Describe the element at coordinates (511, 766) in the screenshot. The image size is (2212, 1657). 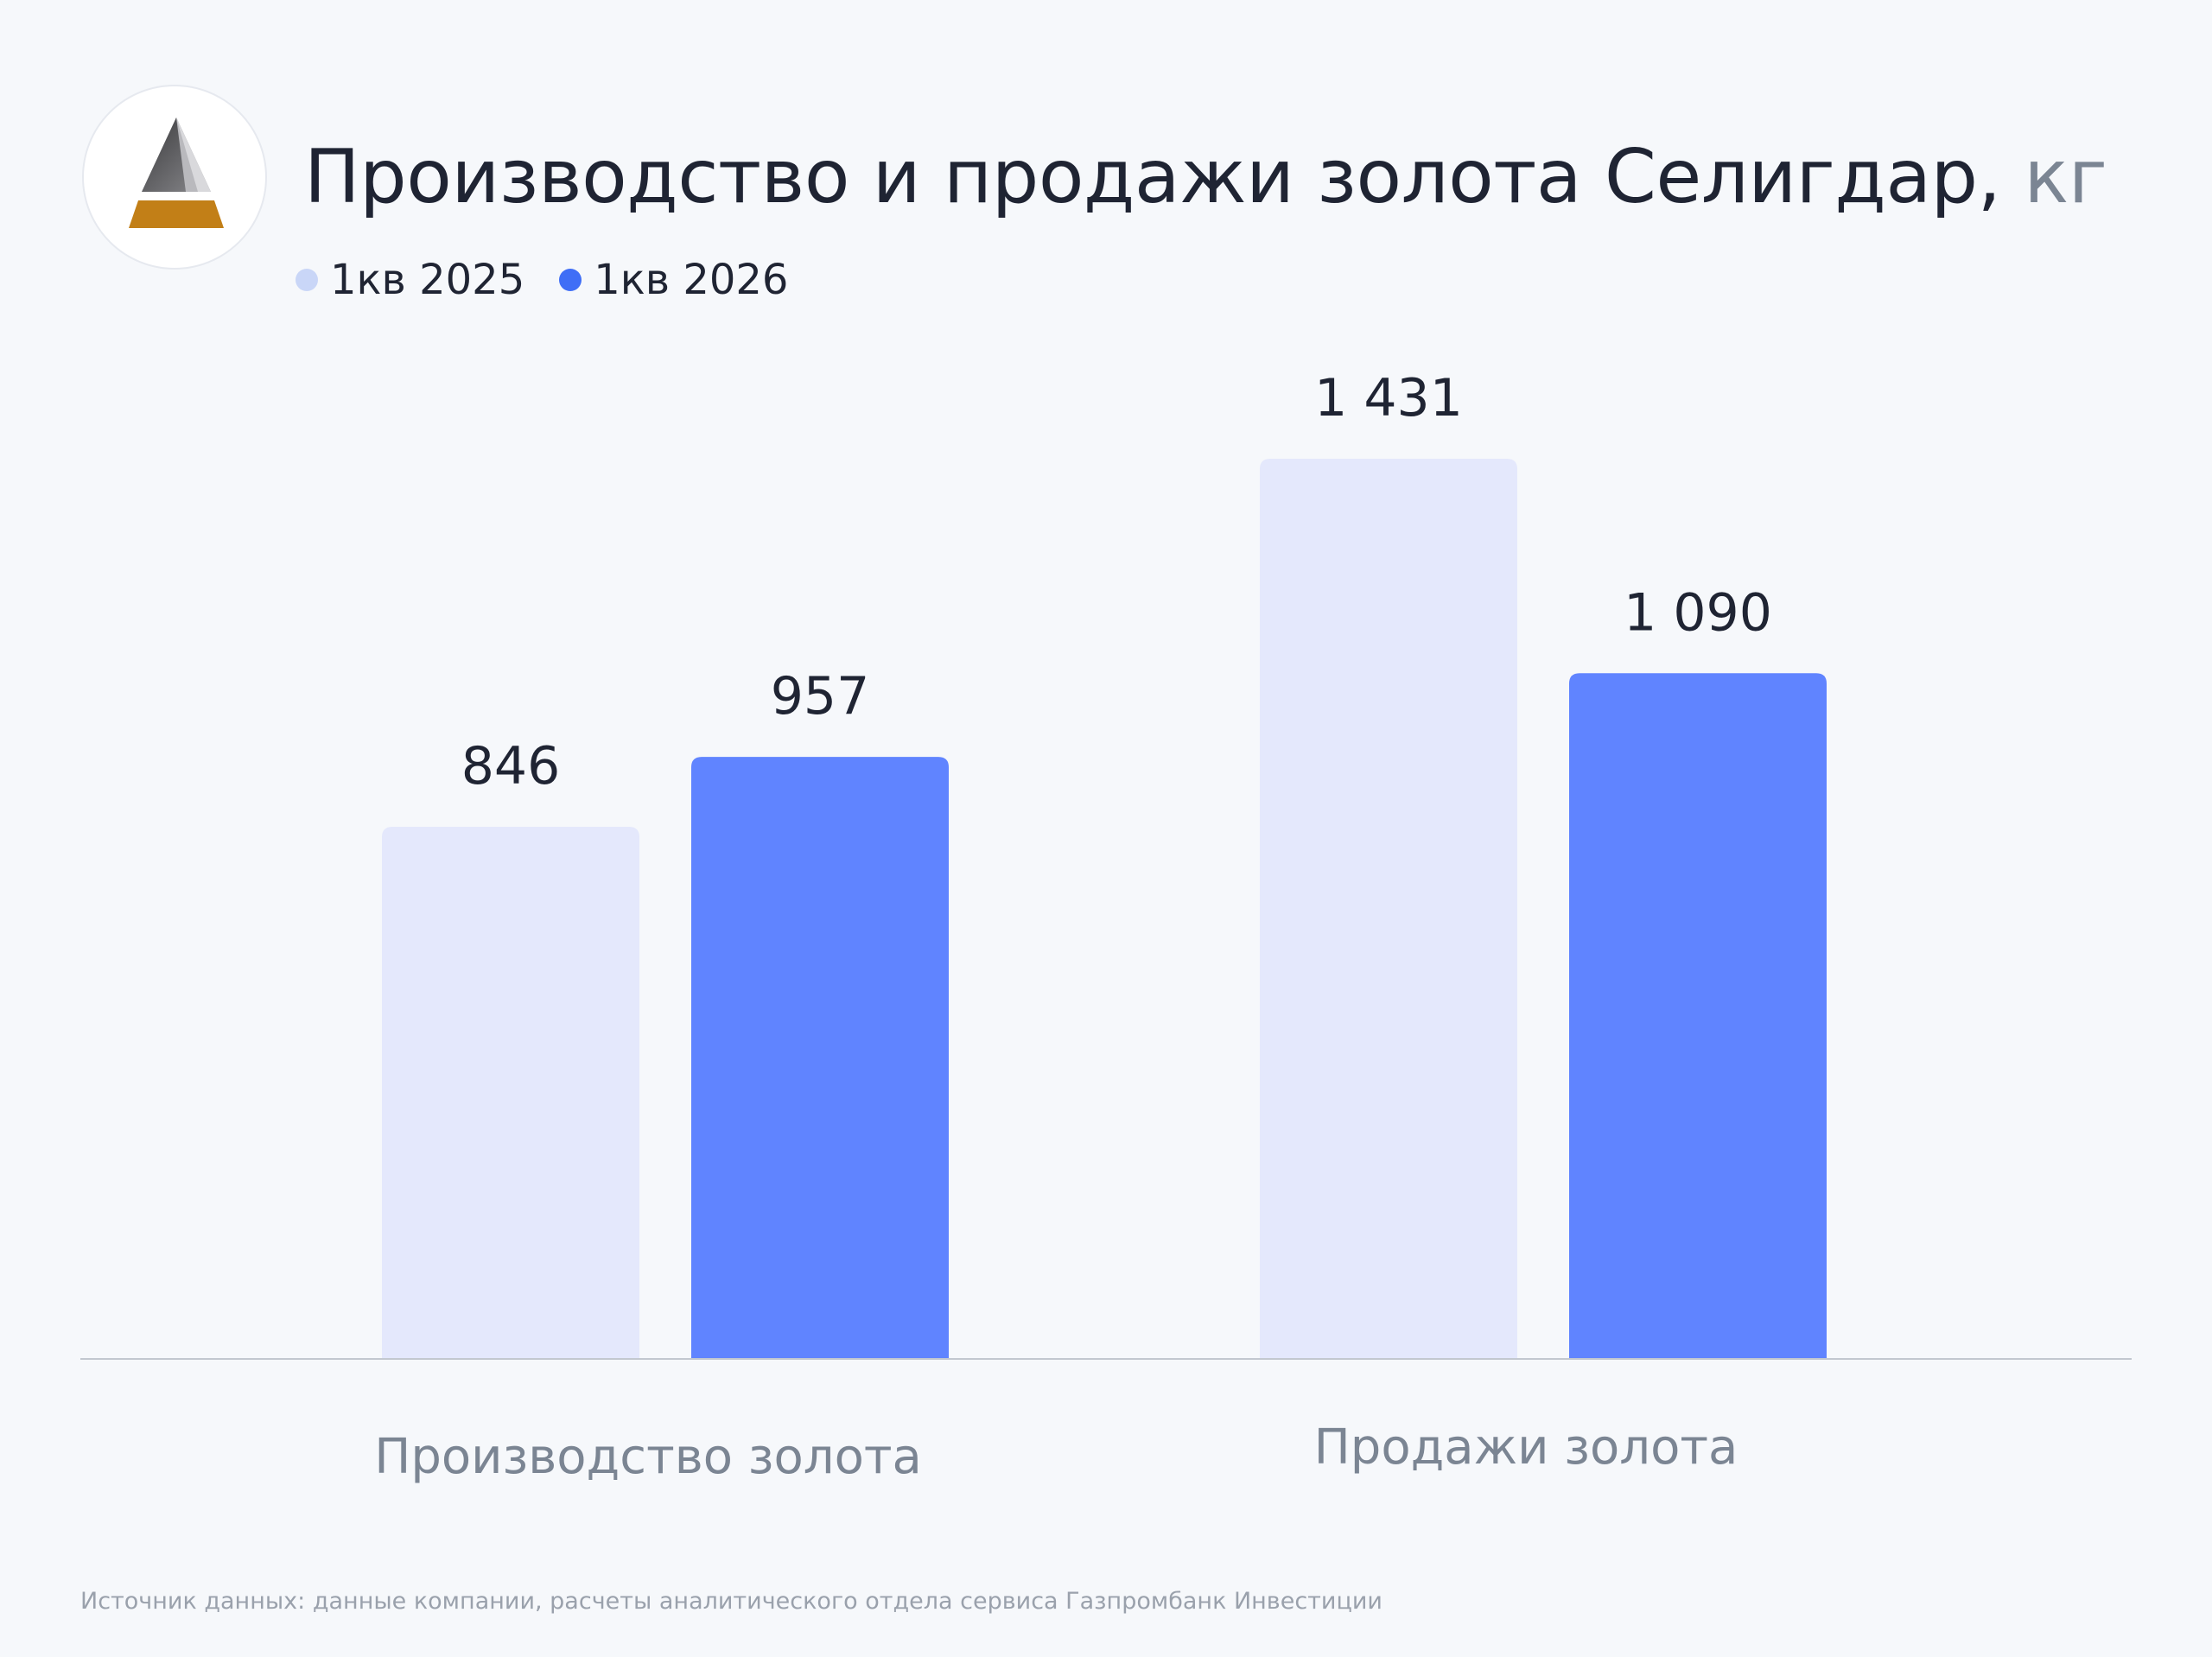
I see `bar-value-label: 846` at that location.